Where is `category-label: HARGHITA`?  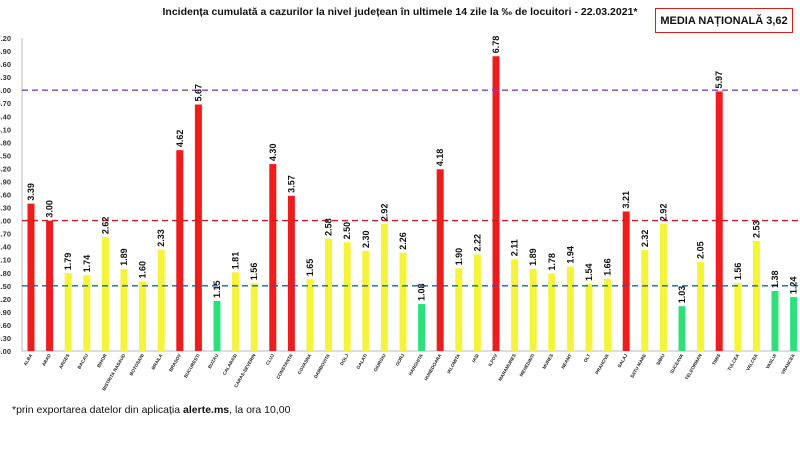
category-label: HARGHITA is located at coordinates (416, 364).